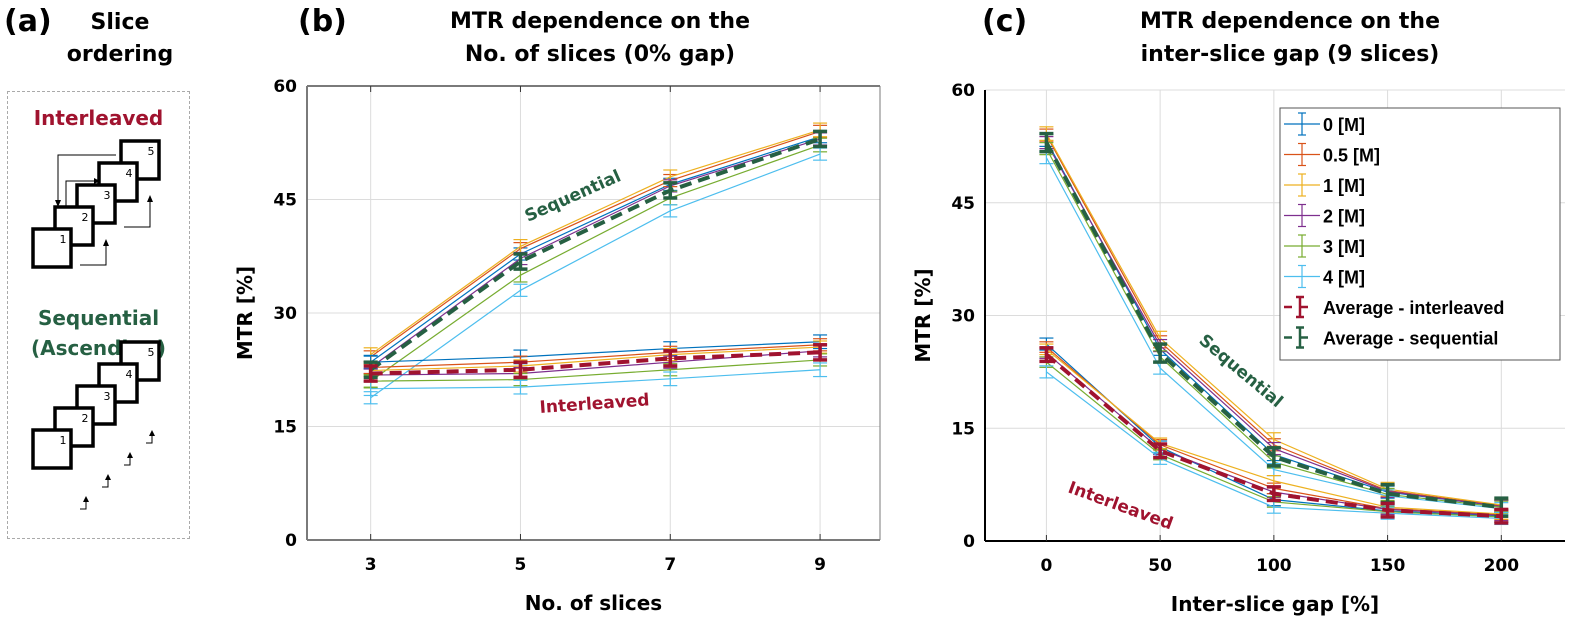  I want to click on interleaved-arrows, so click(104, 210).